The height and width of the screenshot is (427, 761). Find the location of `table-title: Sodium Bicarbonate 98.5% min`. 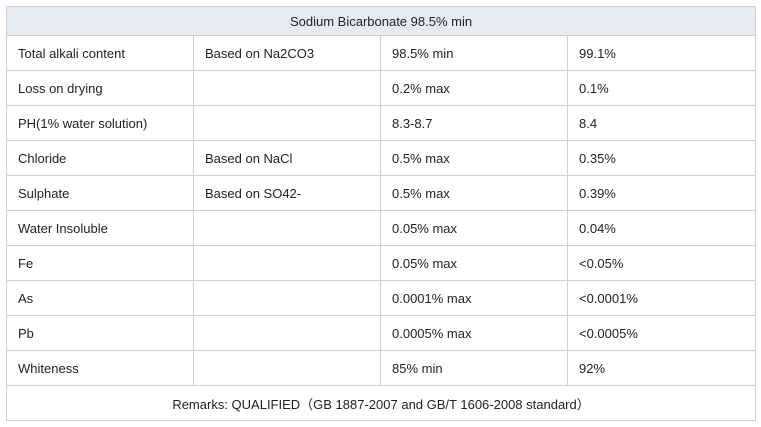

table-title: Sodium Bicarbonate 98.5% min is located at coordinates (381, 21).